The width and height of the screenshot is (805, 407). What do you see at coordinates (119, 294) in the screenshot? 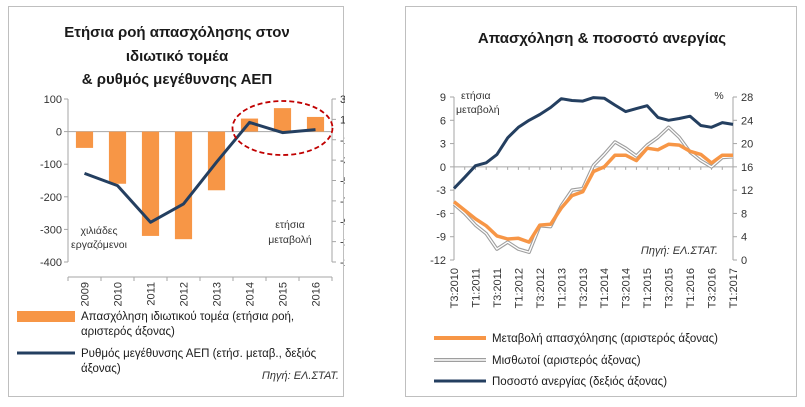
I see `x-tick-label-2010: 2010` at bounding box center [119, 294].